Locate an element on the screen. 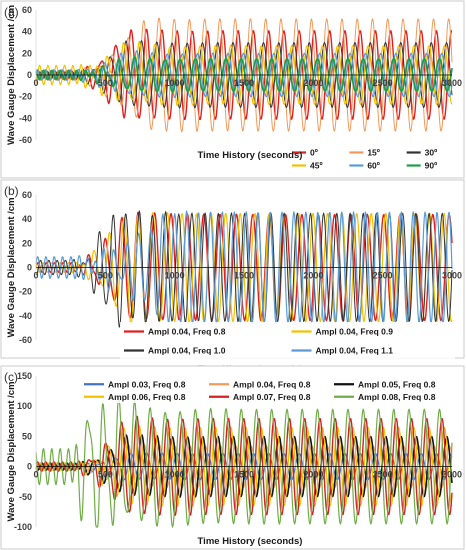  legend-label-6: Ampl 0.08, Freq 0.8 is located at coordinates (397, 397).